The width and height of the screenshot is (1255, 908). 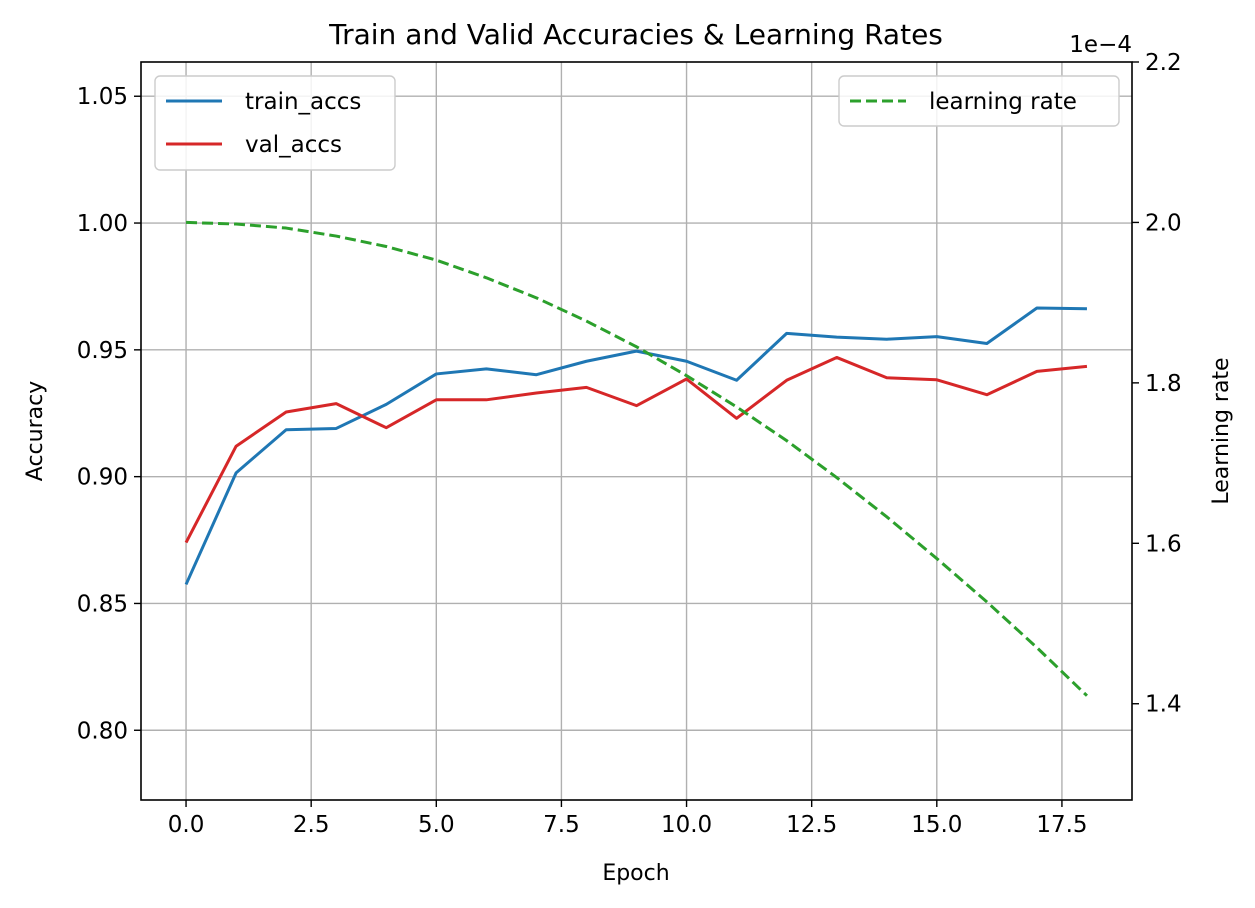 I want to click on y-tick-label: 1.00, so click(x=102, y=224).